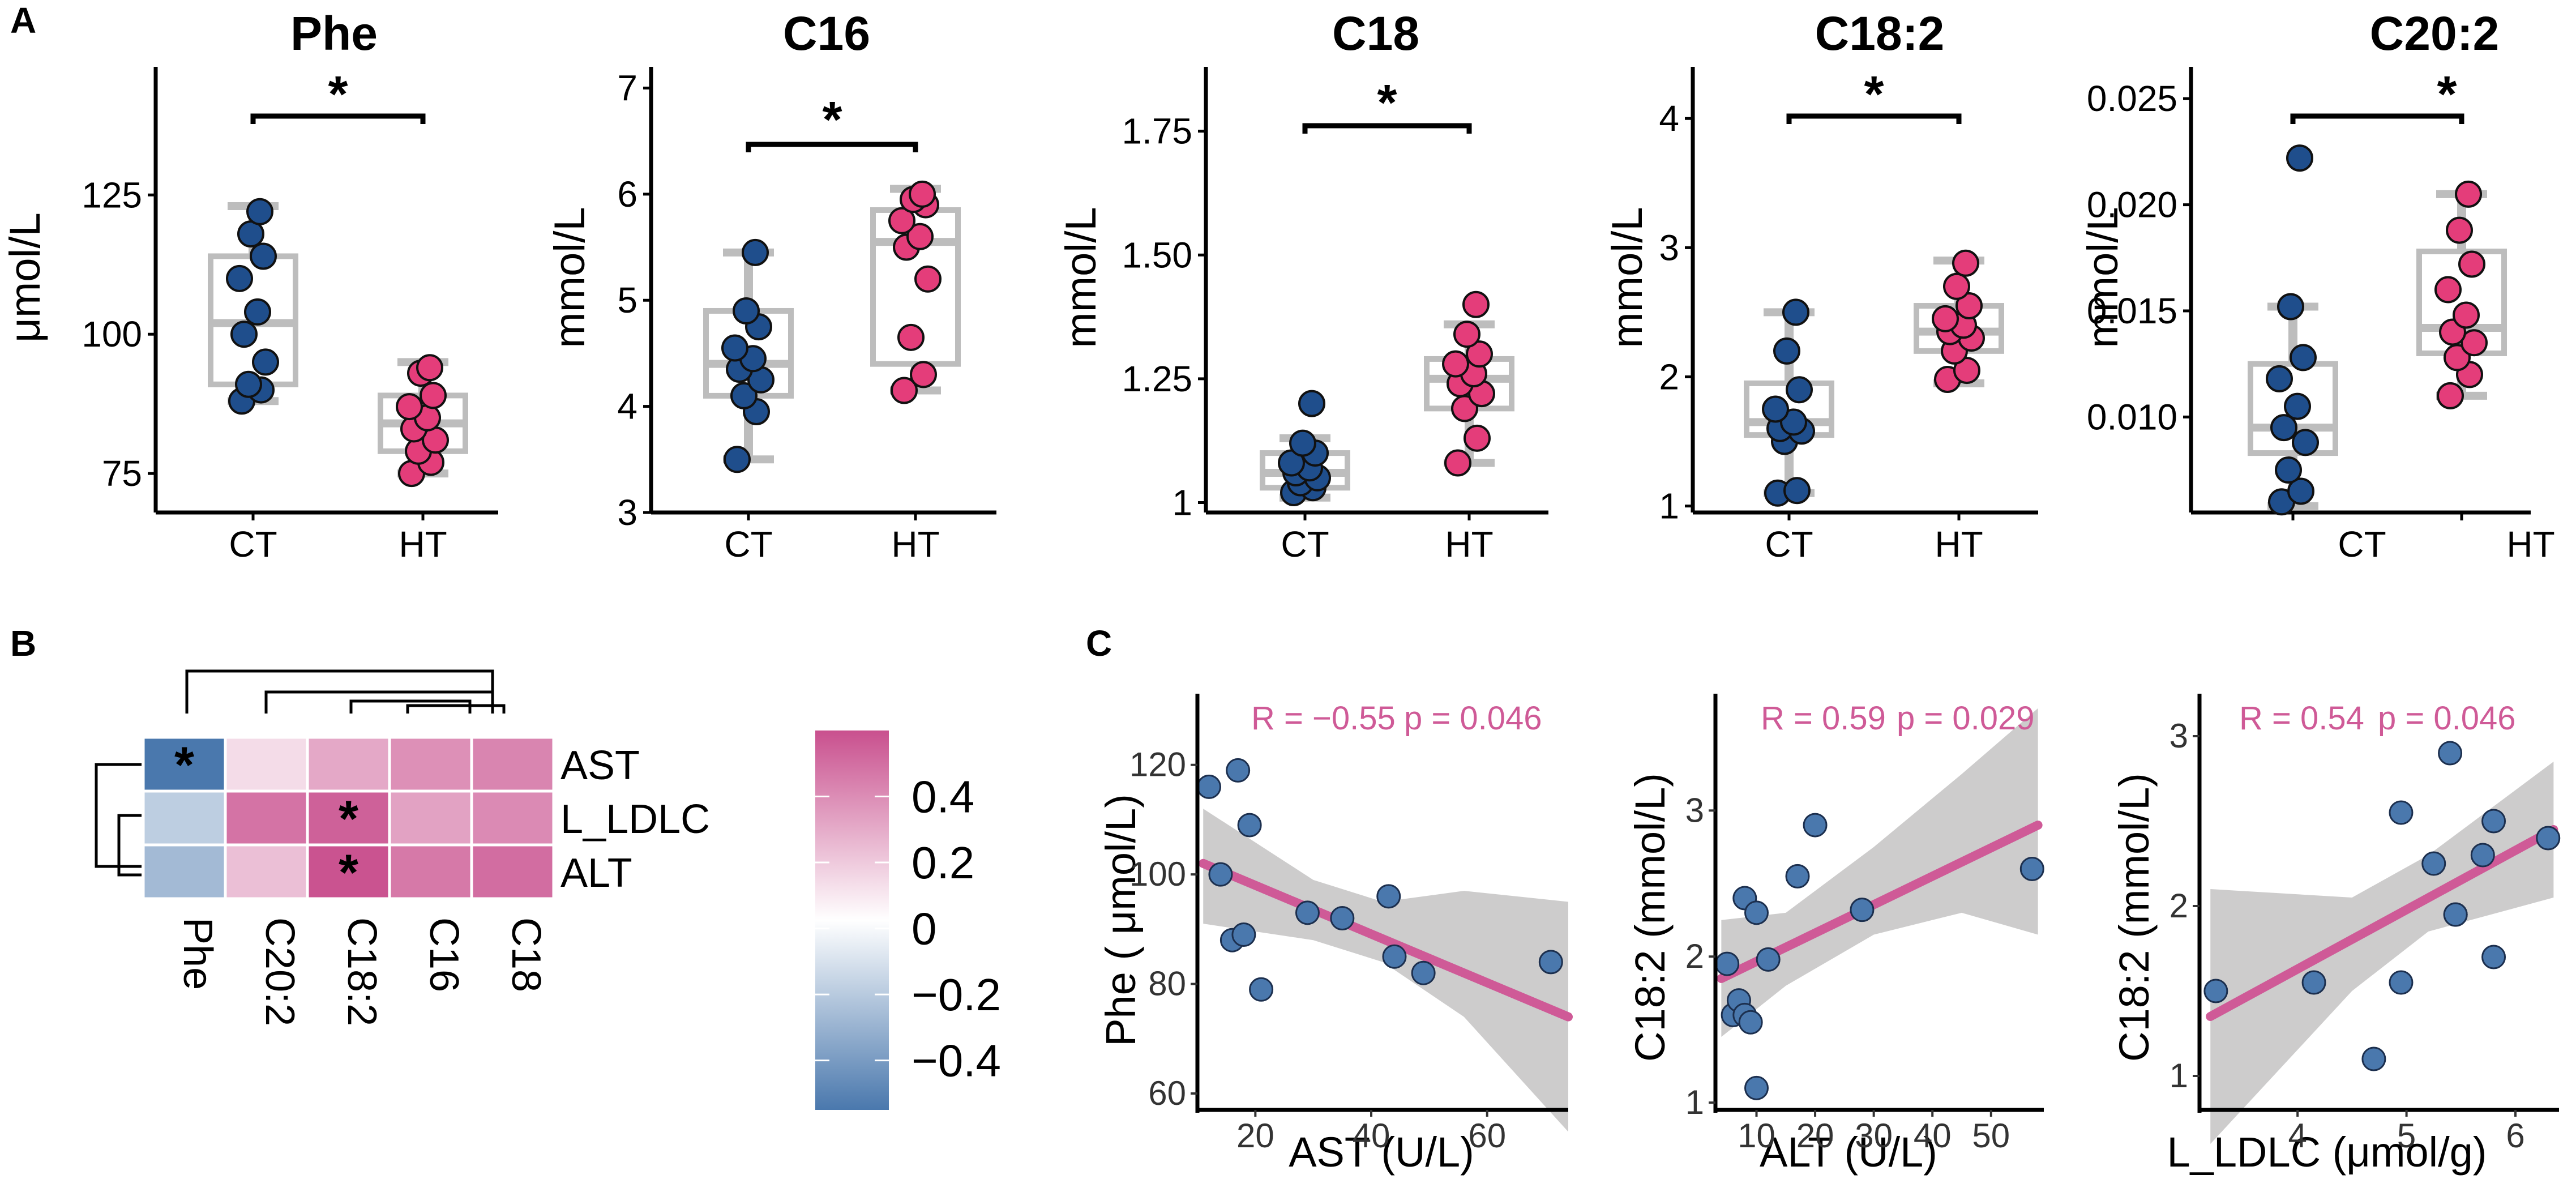 The height and width of the screenshot is (1179, 2576). What do you see at coordinates (1756, 1136) in the screenshot?
I see `x-tick-label: 10` at bounding box center [1756, 1136].